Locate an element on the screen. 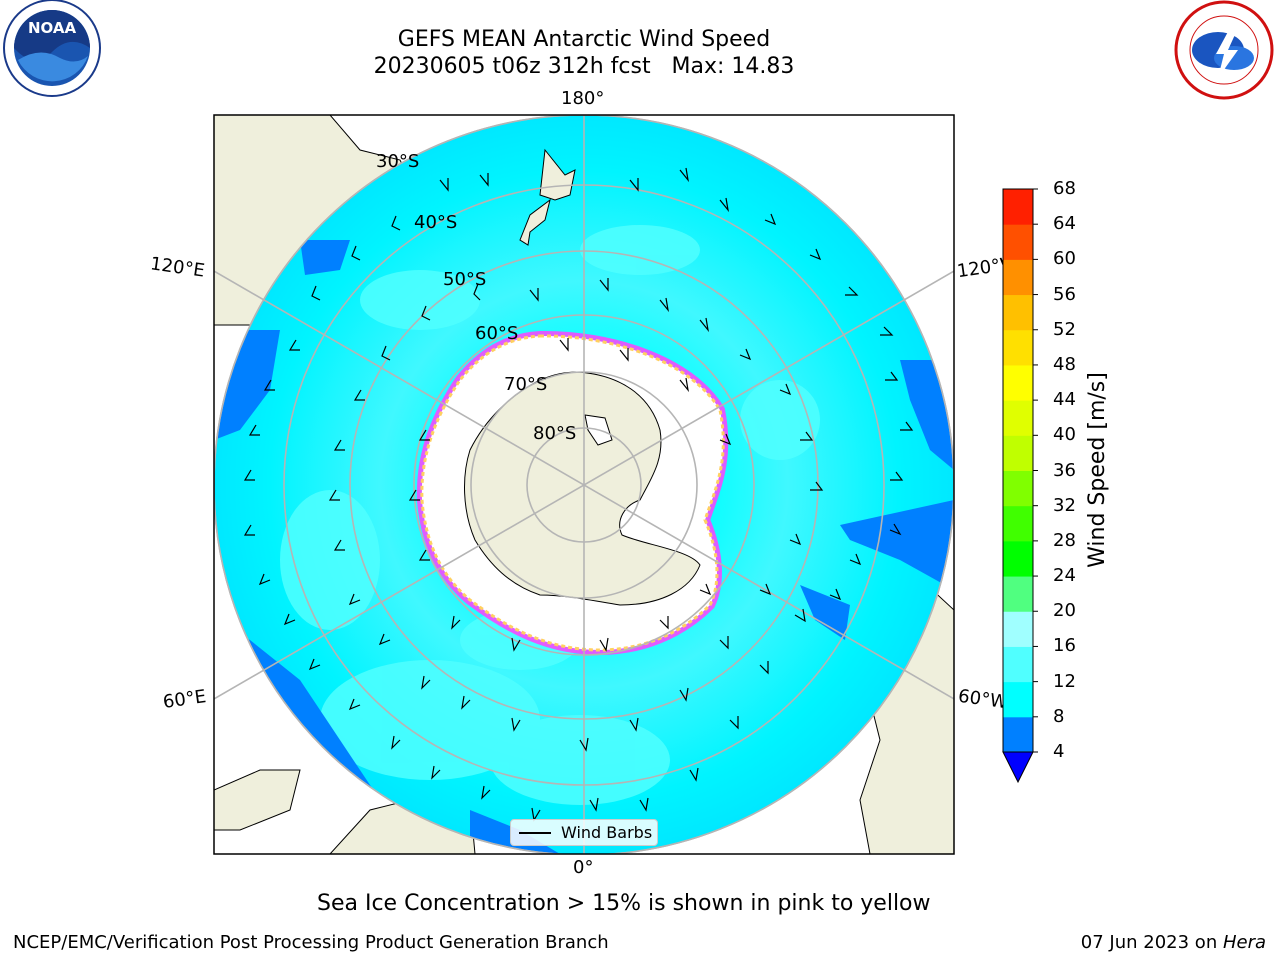 The width and height of the screenshot is (1280, 960). nws-logo is located at coordinates (1224, 50).